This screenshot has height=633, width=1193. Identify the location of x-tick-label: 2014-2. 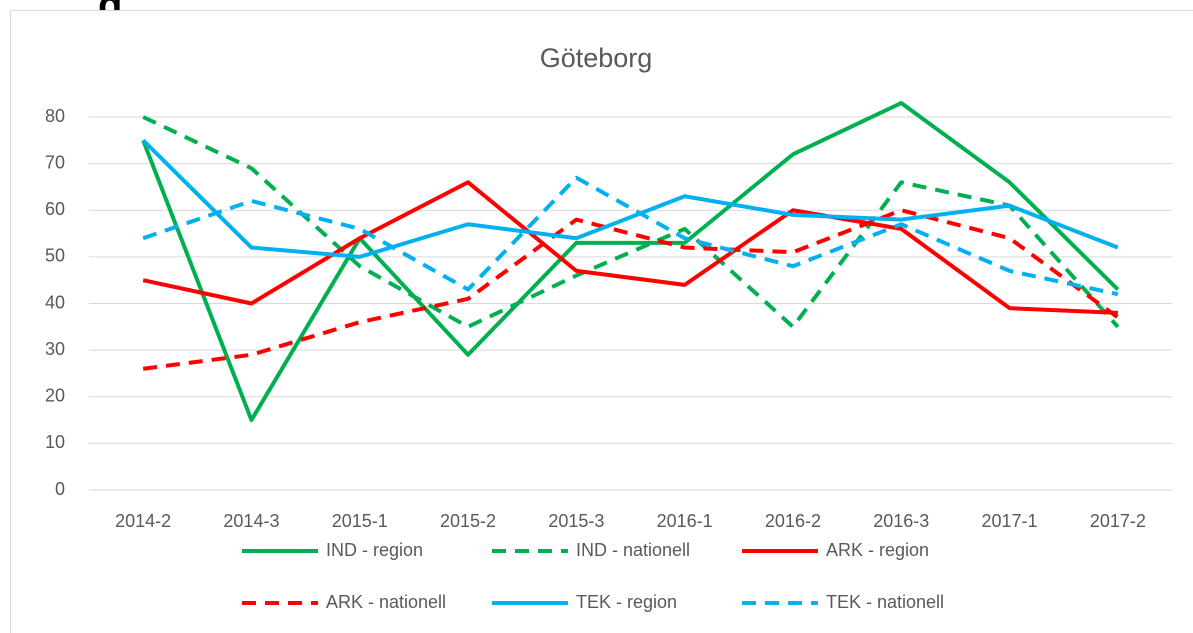
(143, 521).